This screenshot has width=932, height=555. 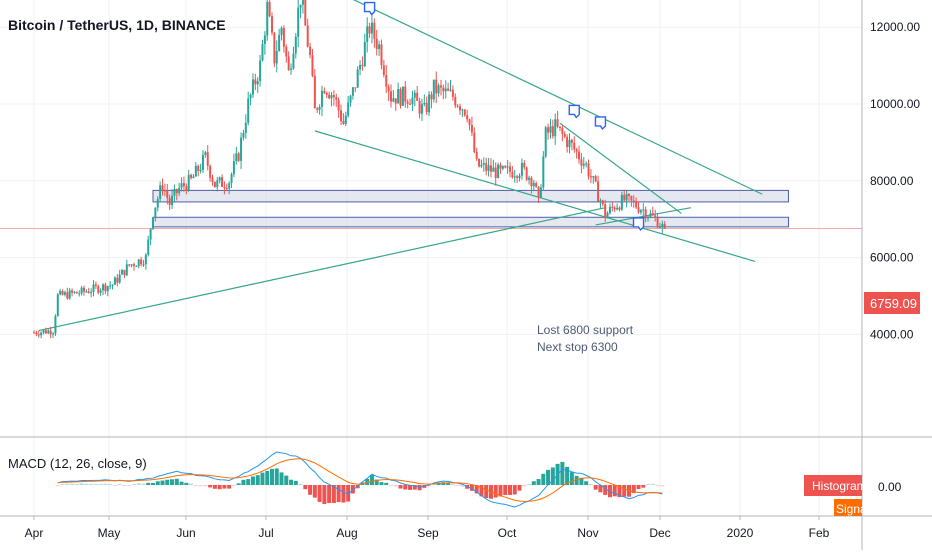 What do you see at coordinates (117, 25) in the screenshot?
I see `chart-title: Bitcoin / TetherUS, 1D, BINANCE` at bounding box center [117, 25].